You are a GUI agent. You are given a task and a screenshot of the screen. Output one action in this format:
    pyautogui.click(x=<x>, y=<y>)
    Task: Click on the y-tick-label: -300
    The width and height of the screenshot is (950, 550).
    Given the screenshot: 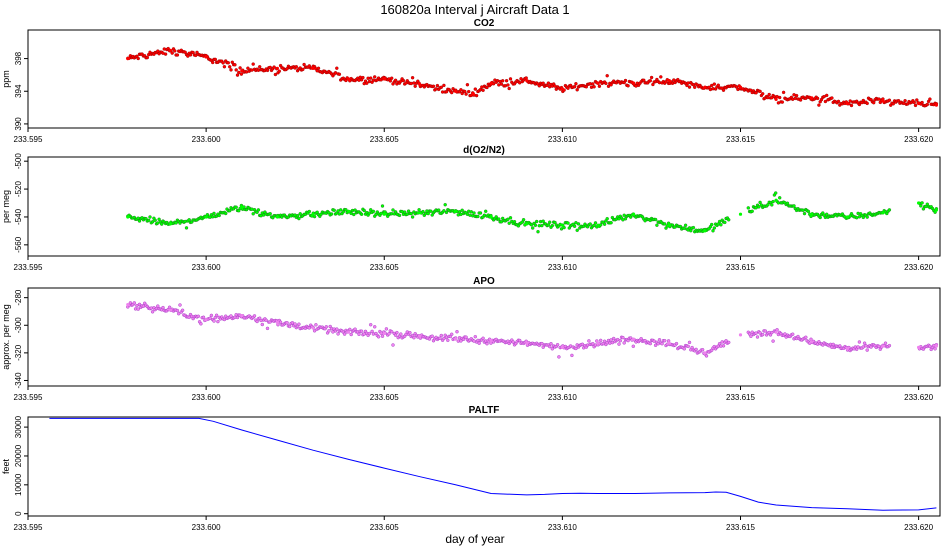 What is the action you would take?
    pyautogui.click(x=18, y=325)
    